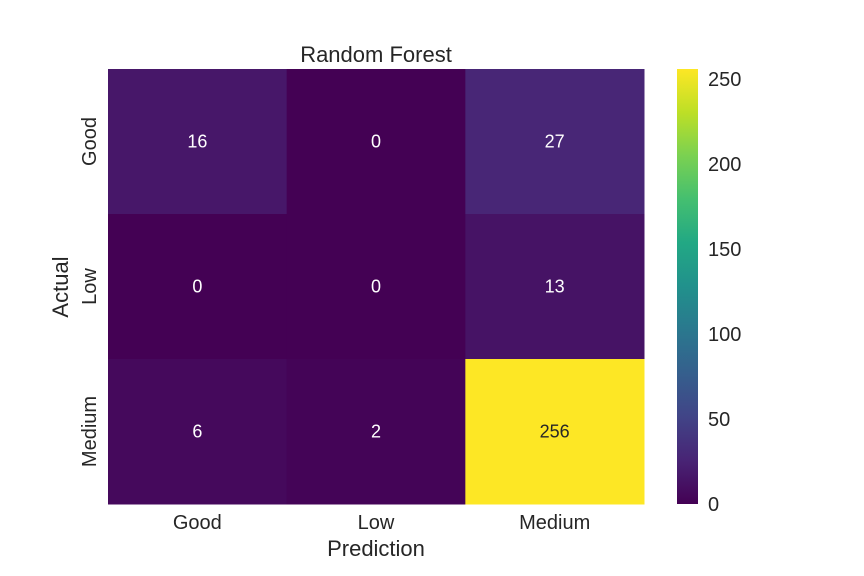  I want to click on cell-value-label: 2, so click(376, 432).